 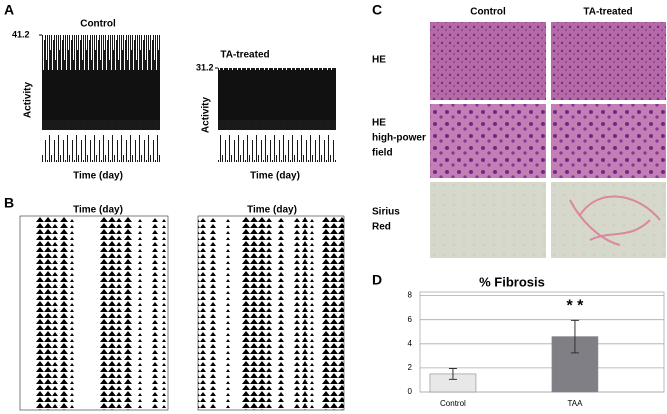 I want to click on x-tick-label: TAA, so click(x=575, y=403).